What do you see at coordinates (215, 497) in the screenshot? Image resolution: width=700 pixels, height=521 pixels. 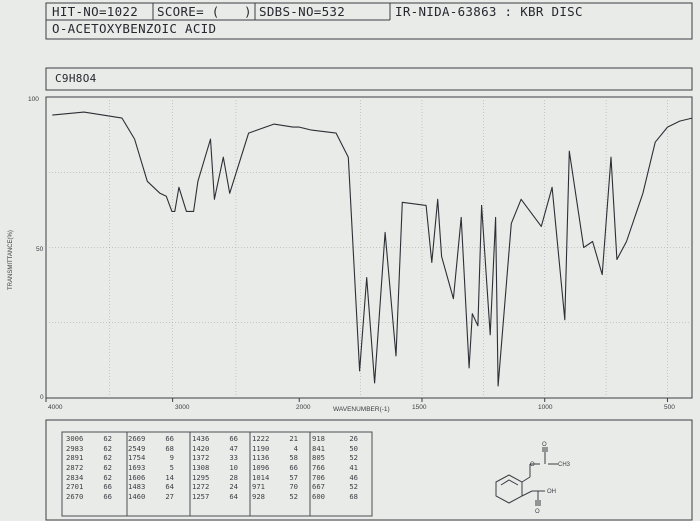 I see `peak-row: 1257 64` at bounding box center [215, 497].